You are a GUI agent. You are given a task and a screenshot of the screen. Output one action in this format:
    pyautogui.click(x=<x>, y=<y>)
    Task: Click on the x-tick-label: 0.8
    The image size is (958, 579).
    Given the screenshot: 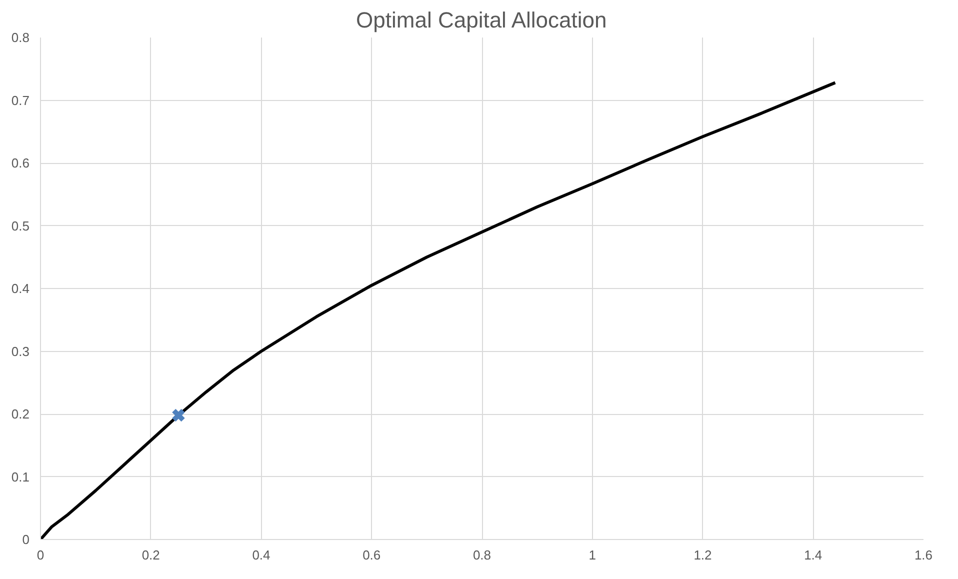 What is the action you would take?
    pyautogui.click(x=482, y=555)
    